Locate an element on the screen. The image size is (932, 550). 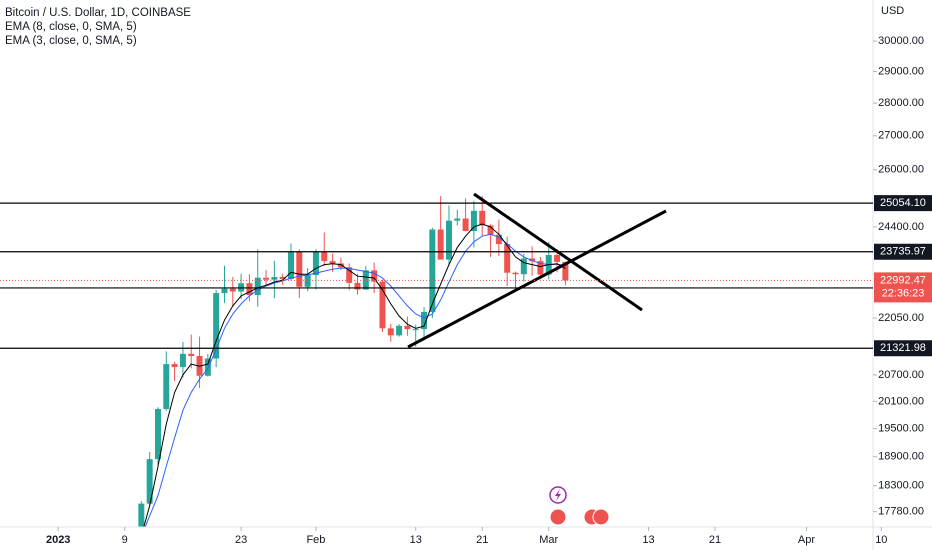
last-price-label: 22992.47 is located at coordinates (903, 280).